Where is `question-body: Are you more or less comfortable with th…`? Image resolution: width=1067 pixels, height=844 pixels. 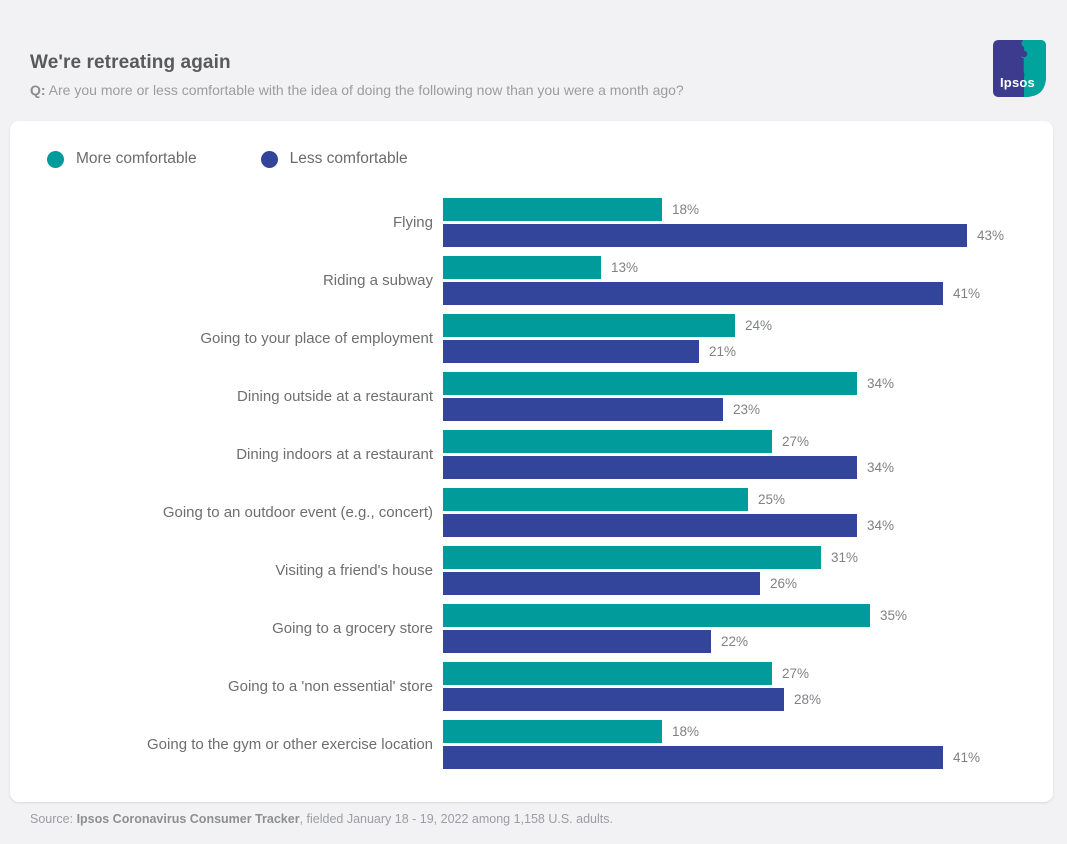 question-body: Are you more or less comfortable with th… is located at coordinates (364, 90).